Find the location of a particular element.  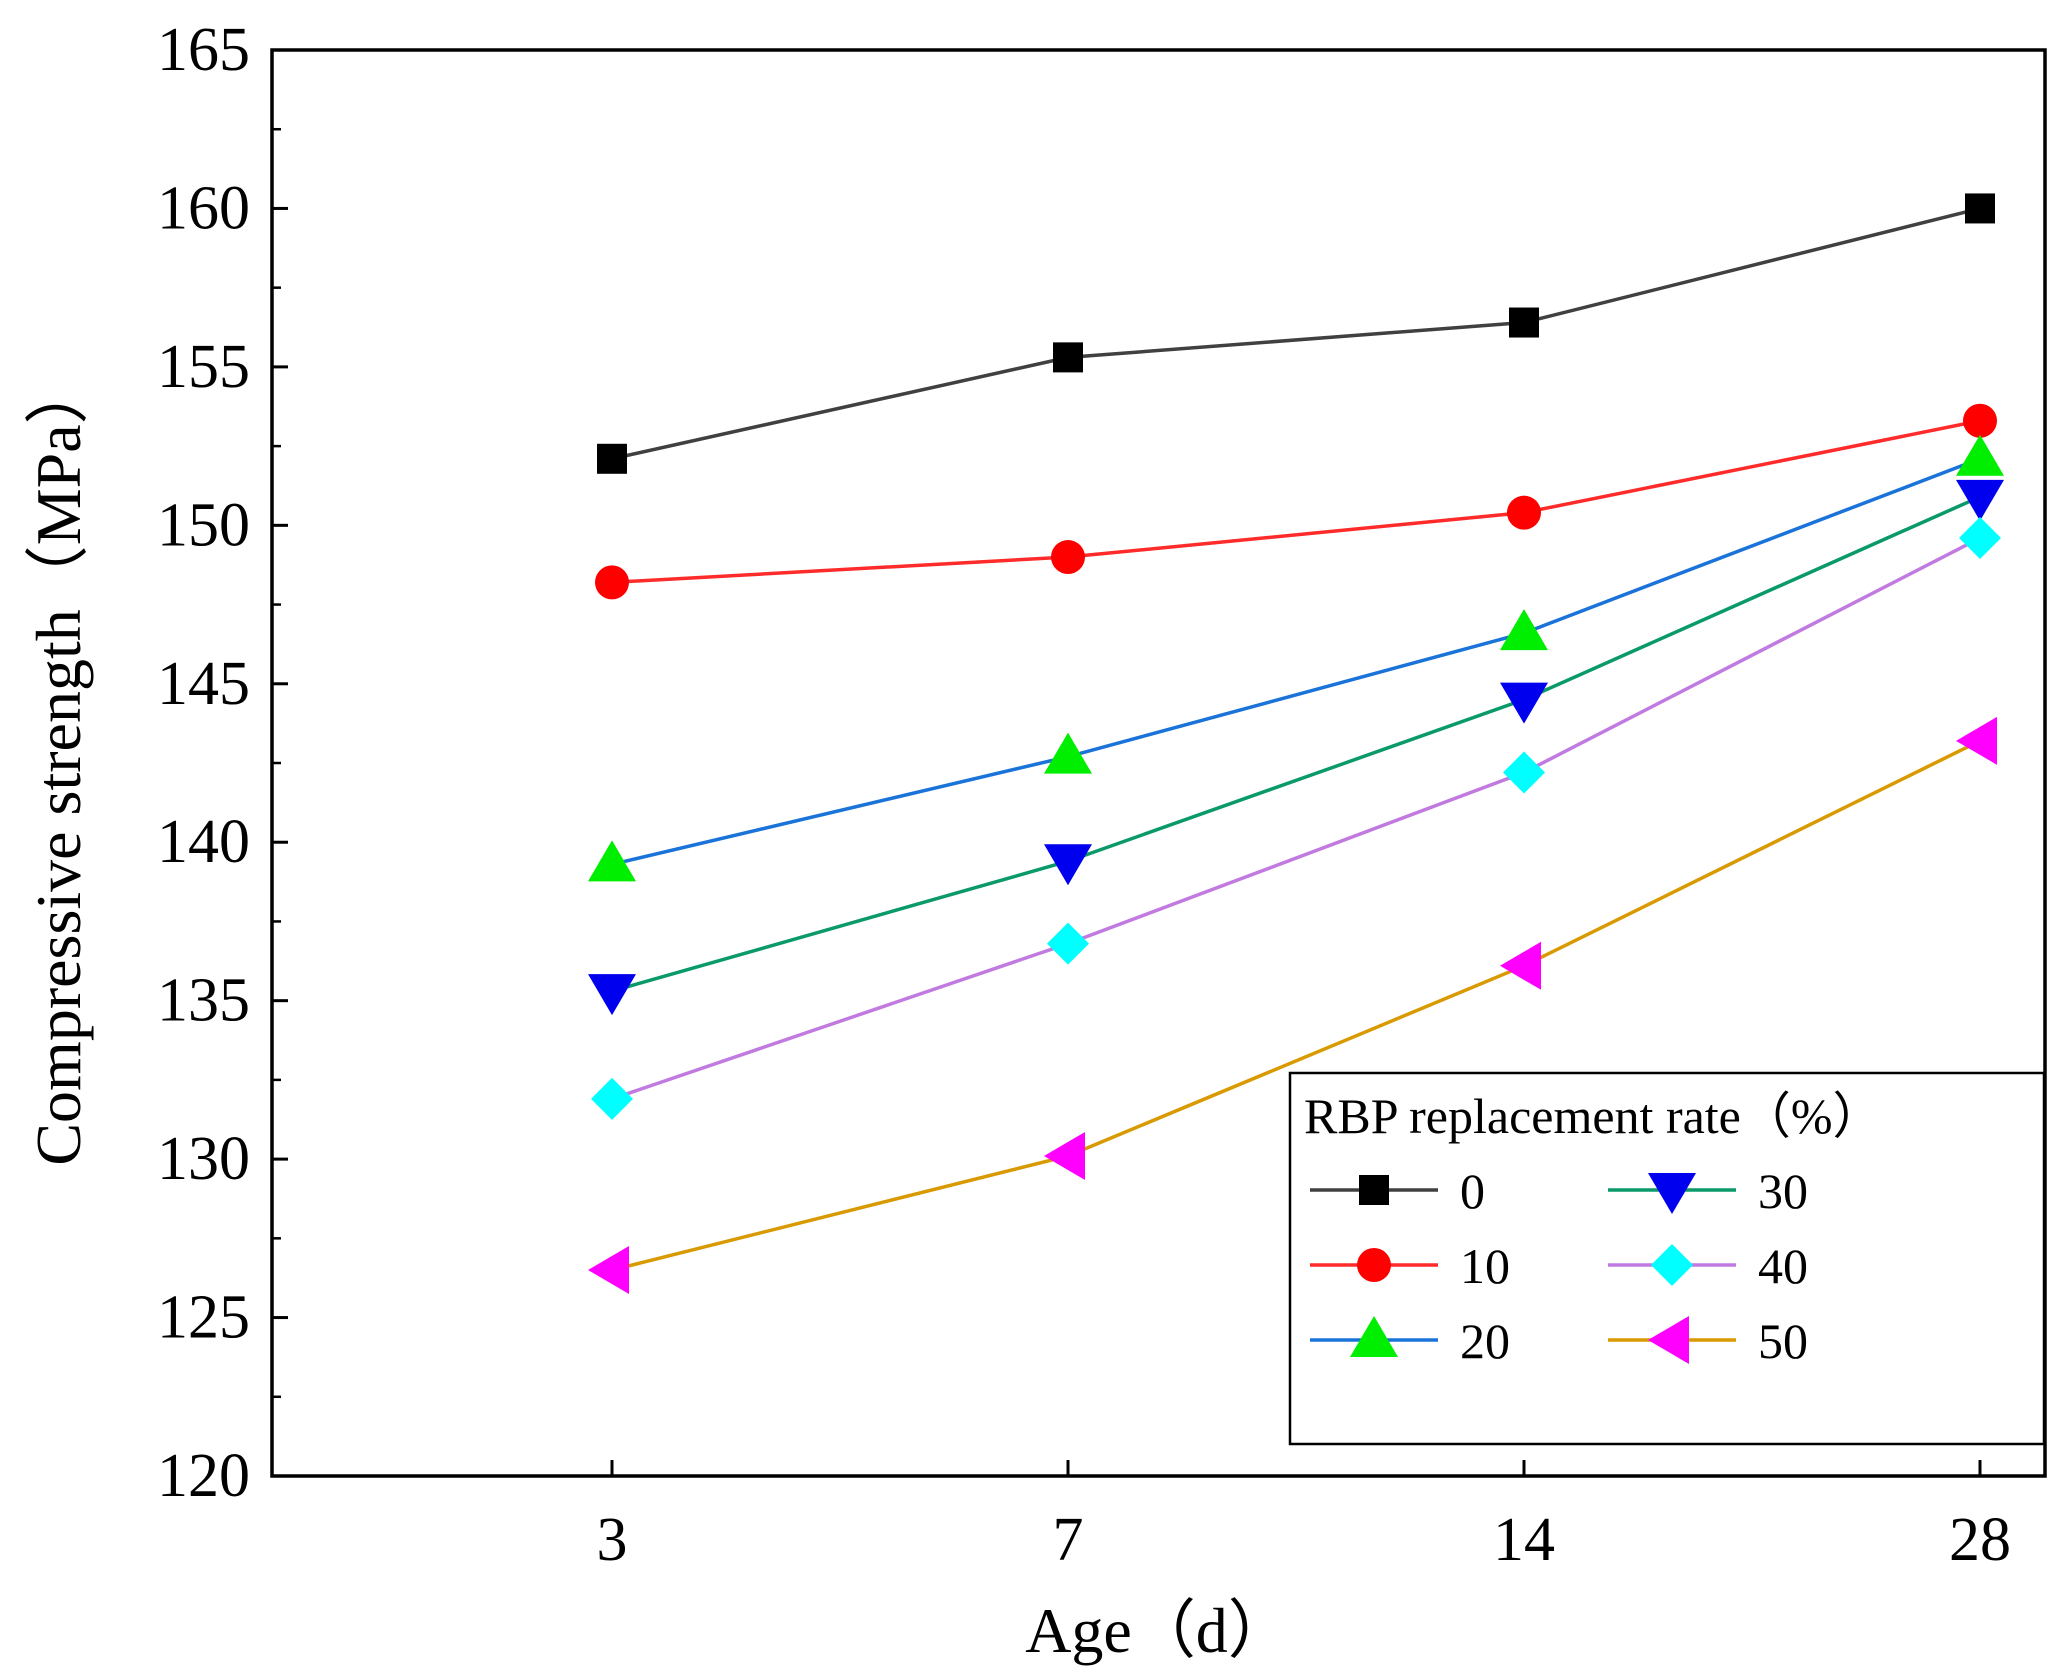

legend-item-20: 20 is located at coordinates (1410, 1341).